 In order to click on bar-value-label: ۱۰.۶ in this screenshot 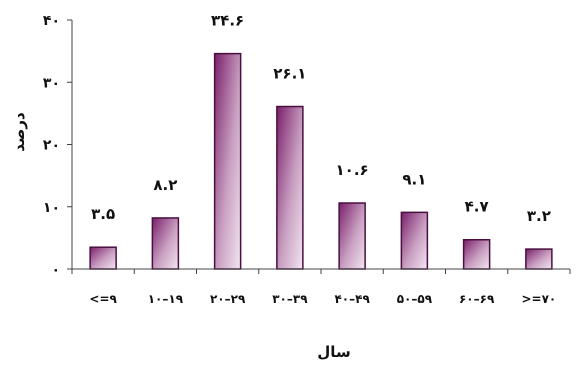, I will do `click(352, 170)`.